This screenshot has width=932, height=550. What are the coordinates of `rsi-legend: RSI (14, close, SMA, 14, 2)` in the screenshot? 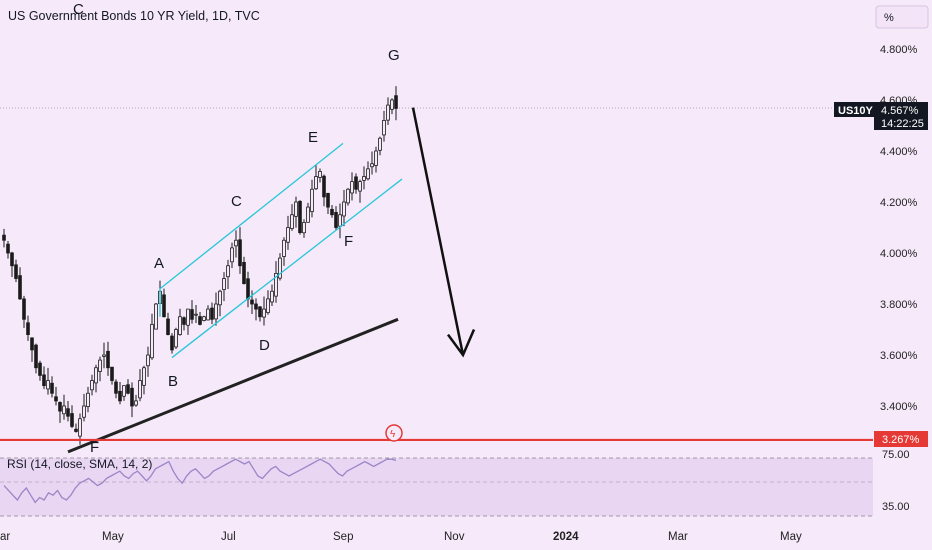 It's located at (79, 464).